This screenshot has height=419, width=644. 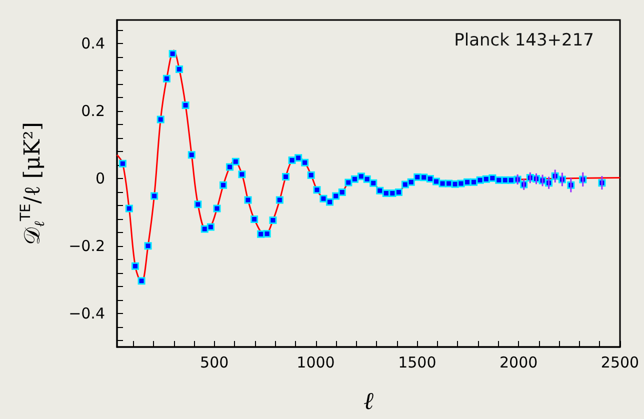 What do you see at coordinates (86, 245) in the screenshot?
I see `y-tick-label: −0.2` at bounding box center [86, 245].